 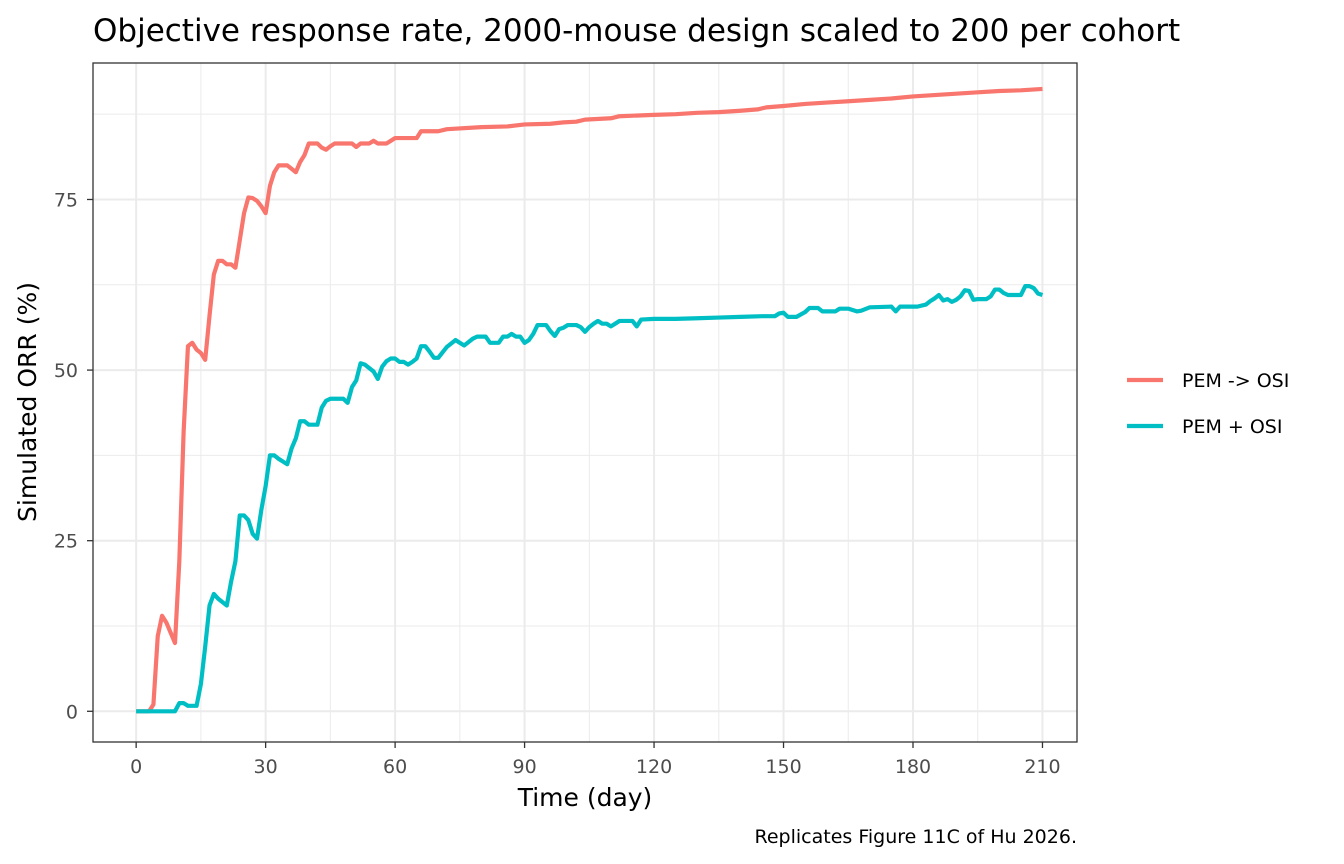 I want to click on x-tick-label: 120, so click(x=654, y=767).